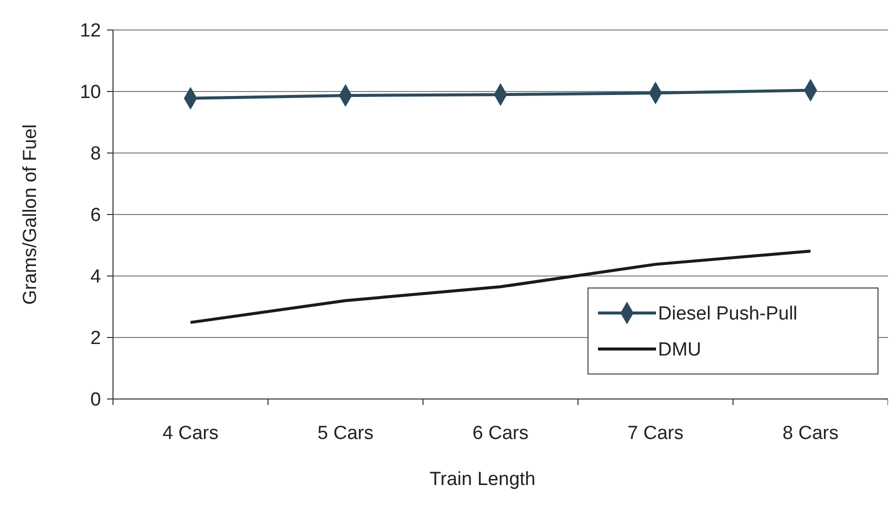  What do you see at coordinates (95, 215) in the screenshot?
I see `y-tick-label: 6` at bounding box center [95, 215].